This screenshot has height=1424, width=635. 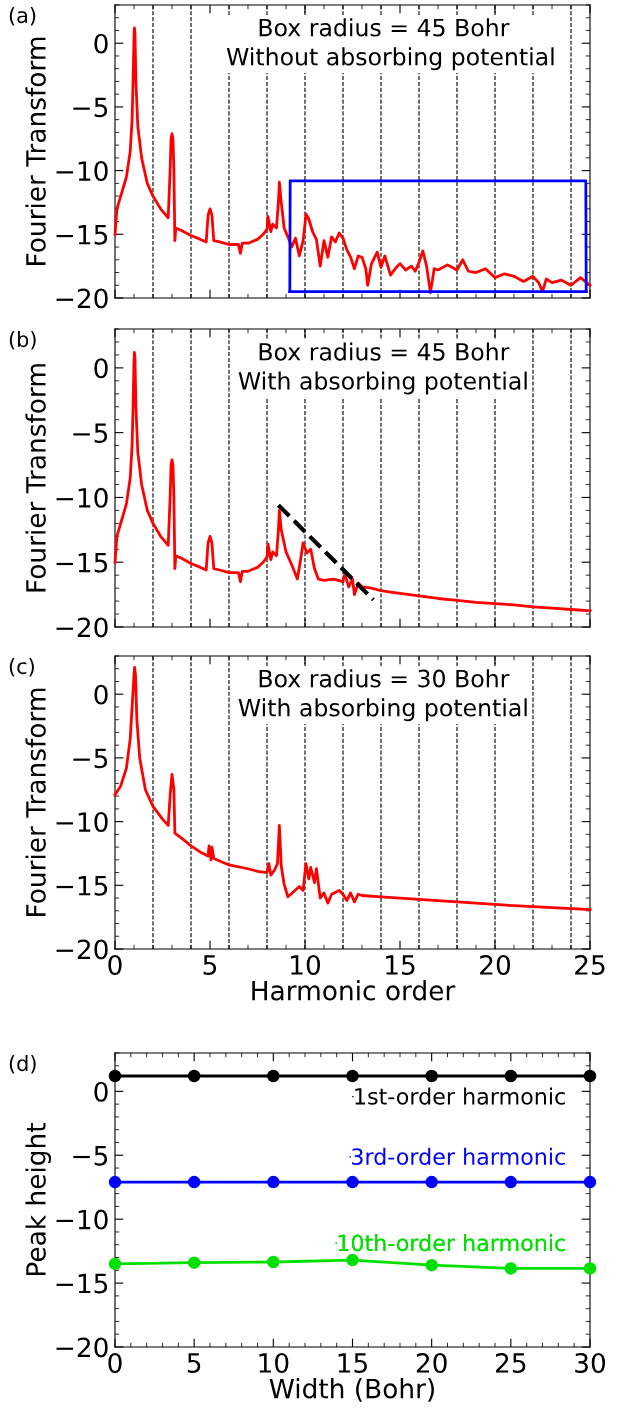 I want to click on text: (c), so click(x=21, y=667).